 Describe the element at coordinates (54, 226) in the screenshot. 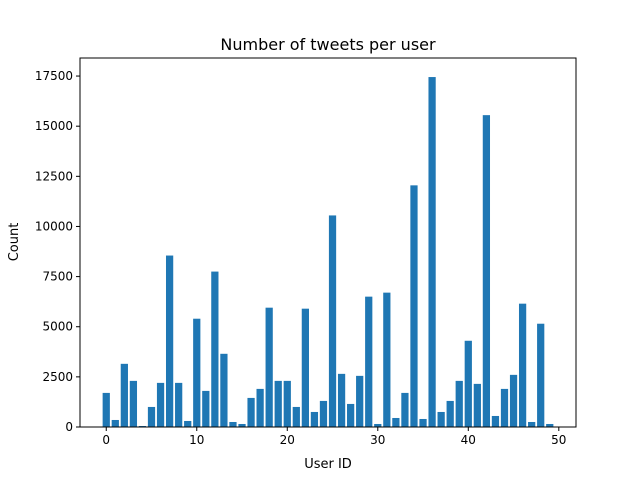

I see `y-tick-label: 10000` at that location.